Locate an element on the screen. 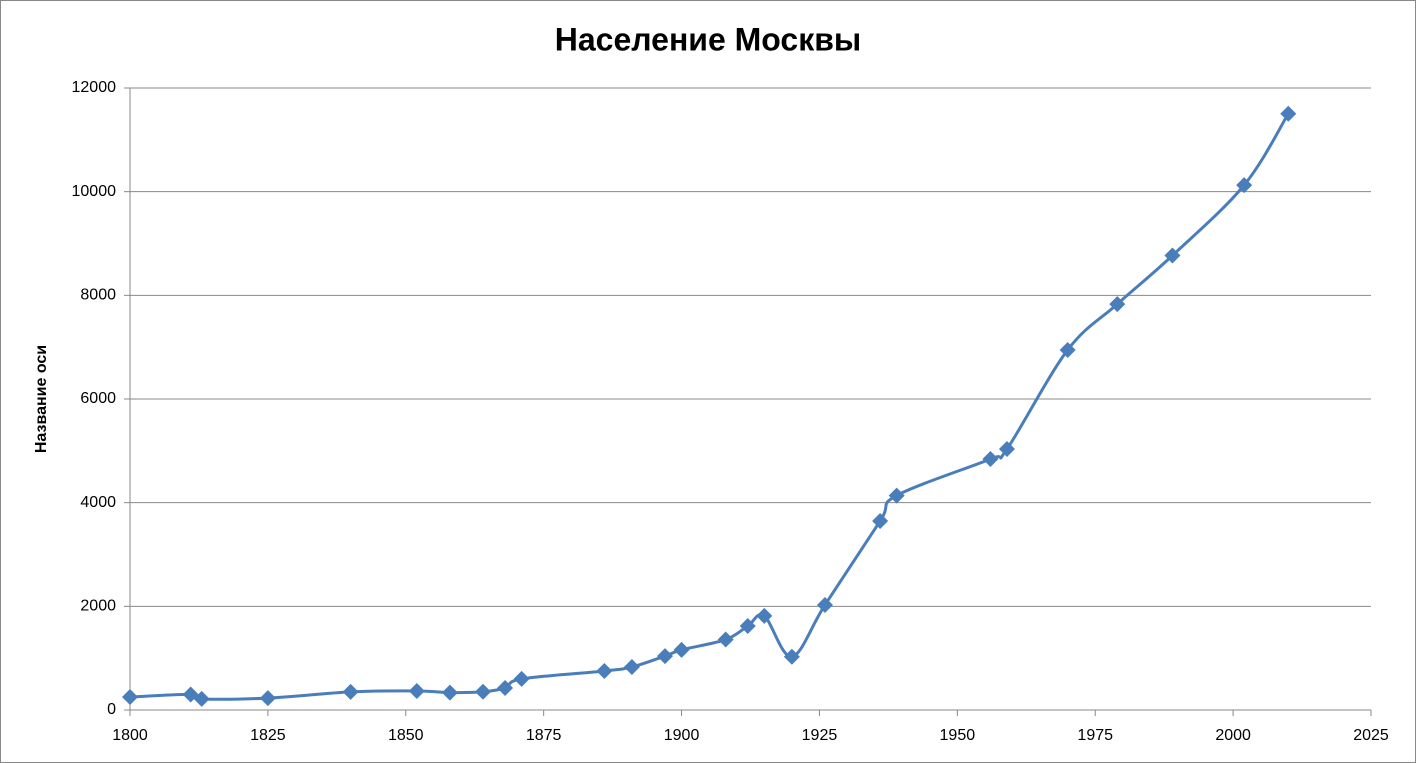 Image resolution: width=1416 pixels, height=763 pixels. x-tick-label: 1850 is located at coordinates (406, 735).